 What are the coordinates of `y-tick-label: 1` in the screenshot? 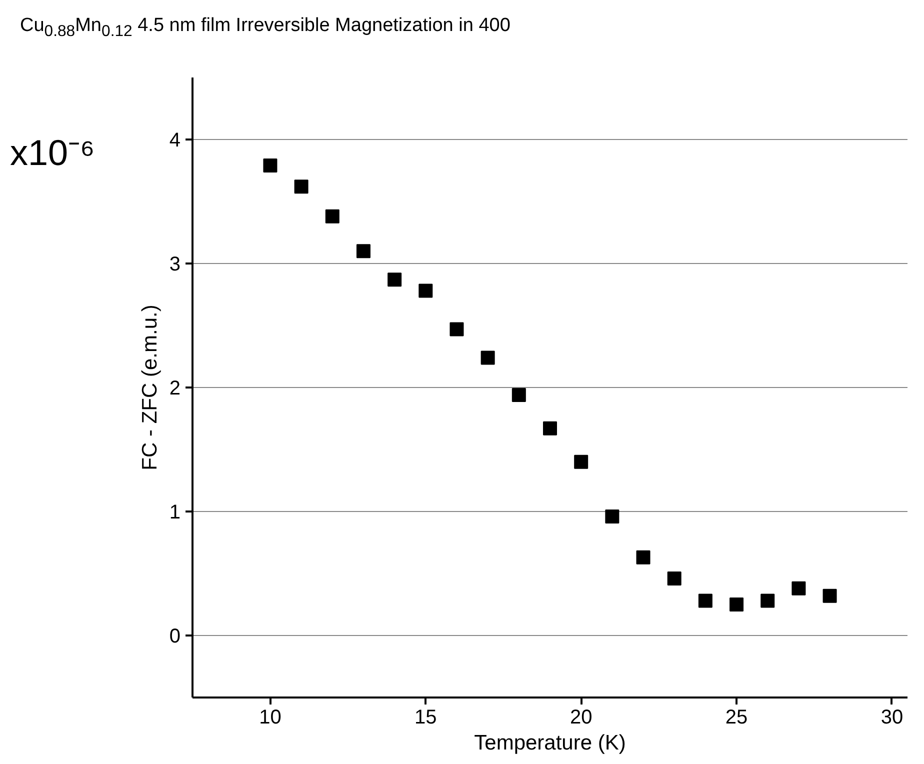 It's located at (174, 513).